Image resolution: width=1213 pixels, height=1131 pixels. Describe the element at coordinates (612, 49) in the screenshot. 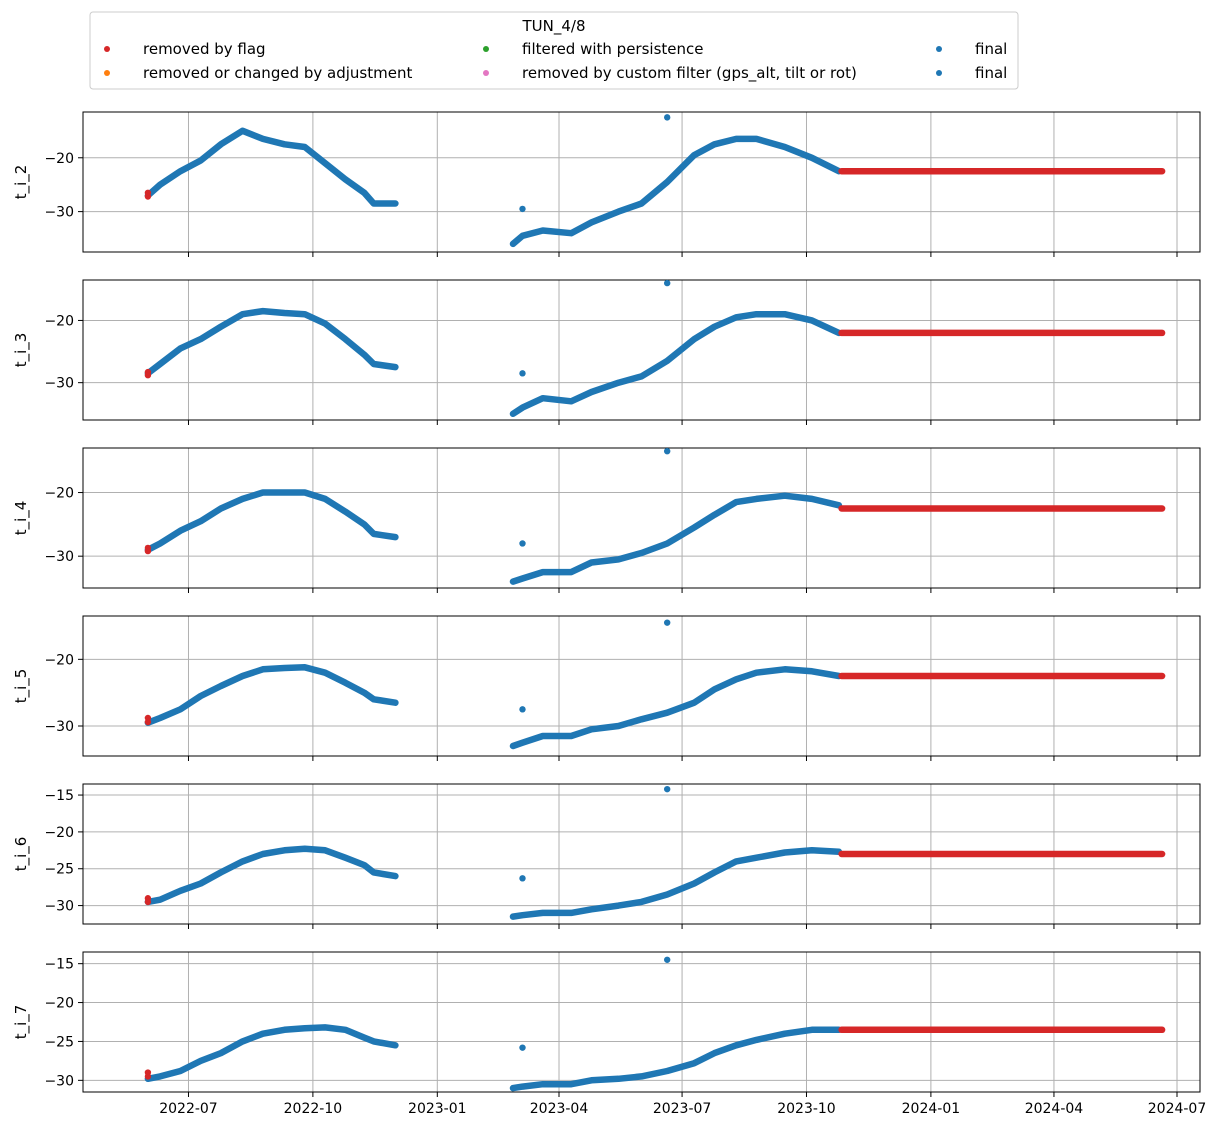

I see `legend-label-2: filtered with persistence` at that location.